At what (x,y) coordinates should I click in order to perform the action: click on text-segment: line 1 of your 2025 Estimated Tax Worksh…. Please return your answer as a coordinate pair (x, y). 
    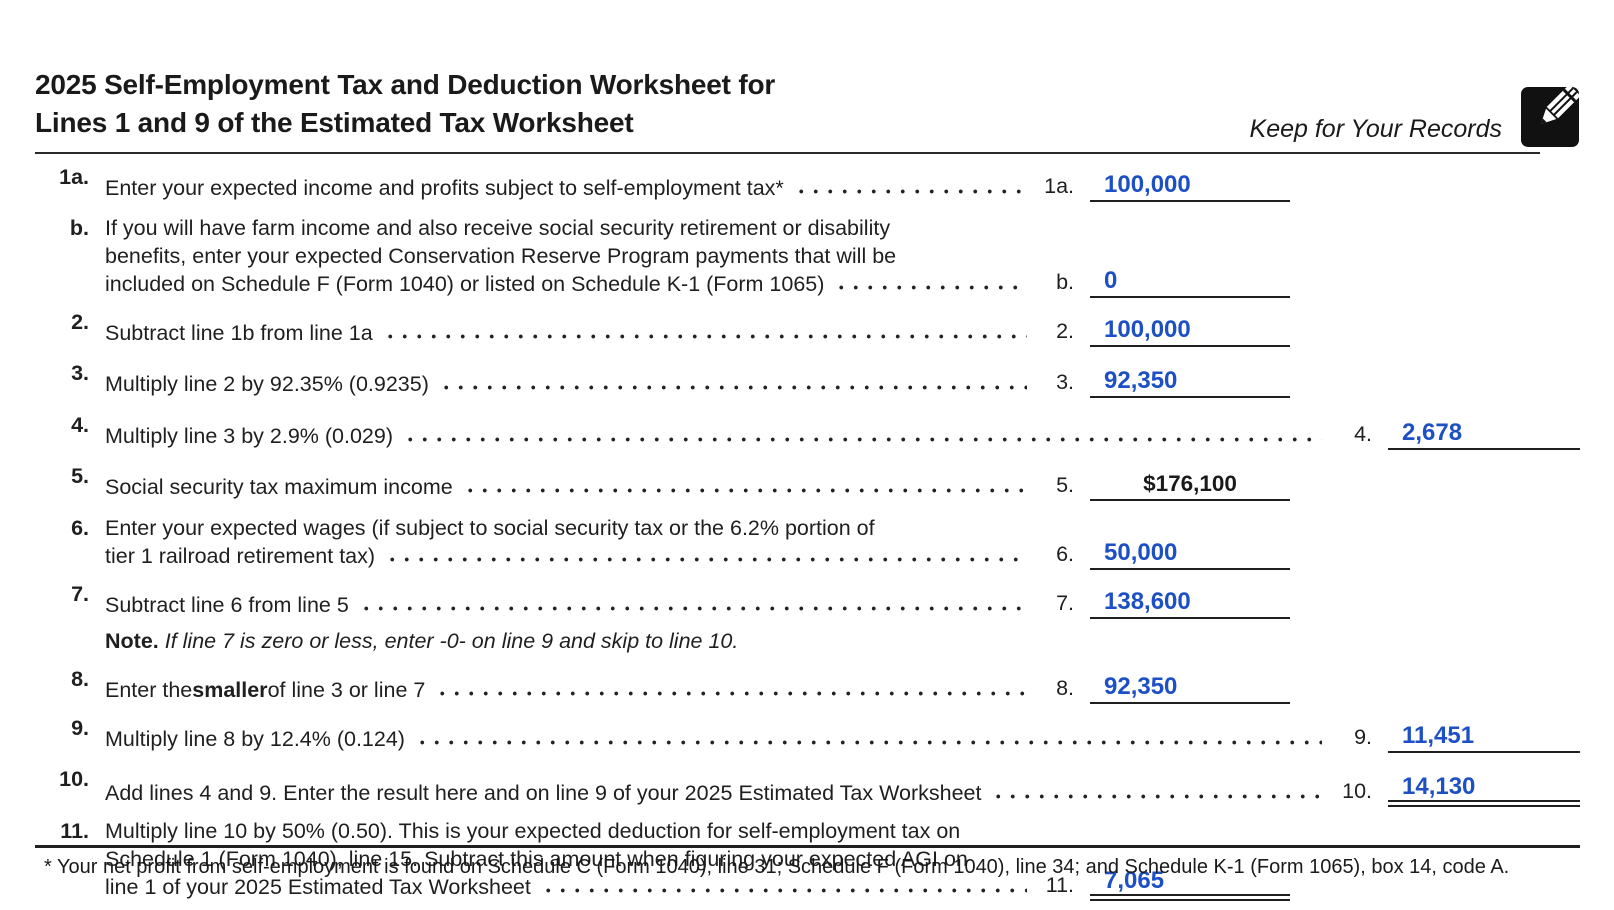
    Looking at the image, I should click on (318, 887).